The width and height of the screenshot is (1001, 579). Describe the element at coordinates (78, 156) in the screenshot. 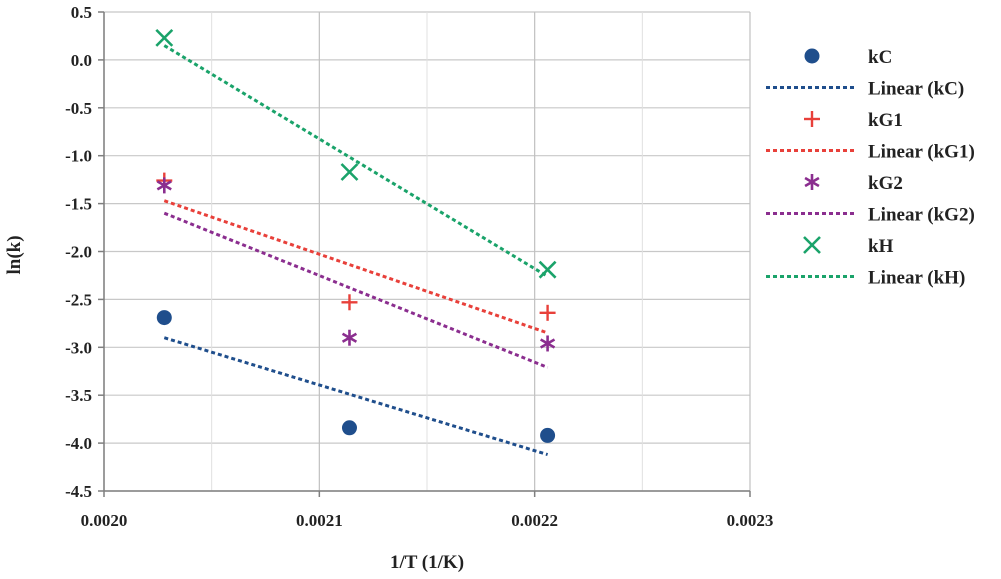

I see `y-tick-label: -1.0` at that location.